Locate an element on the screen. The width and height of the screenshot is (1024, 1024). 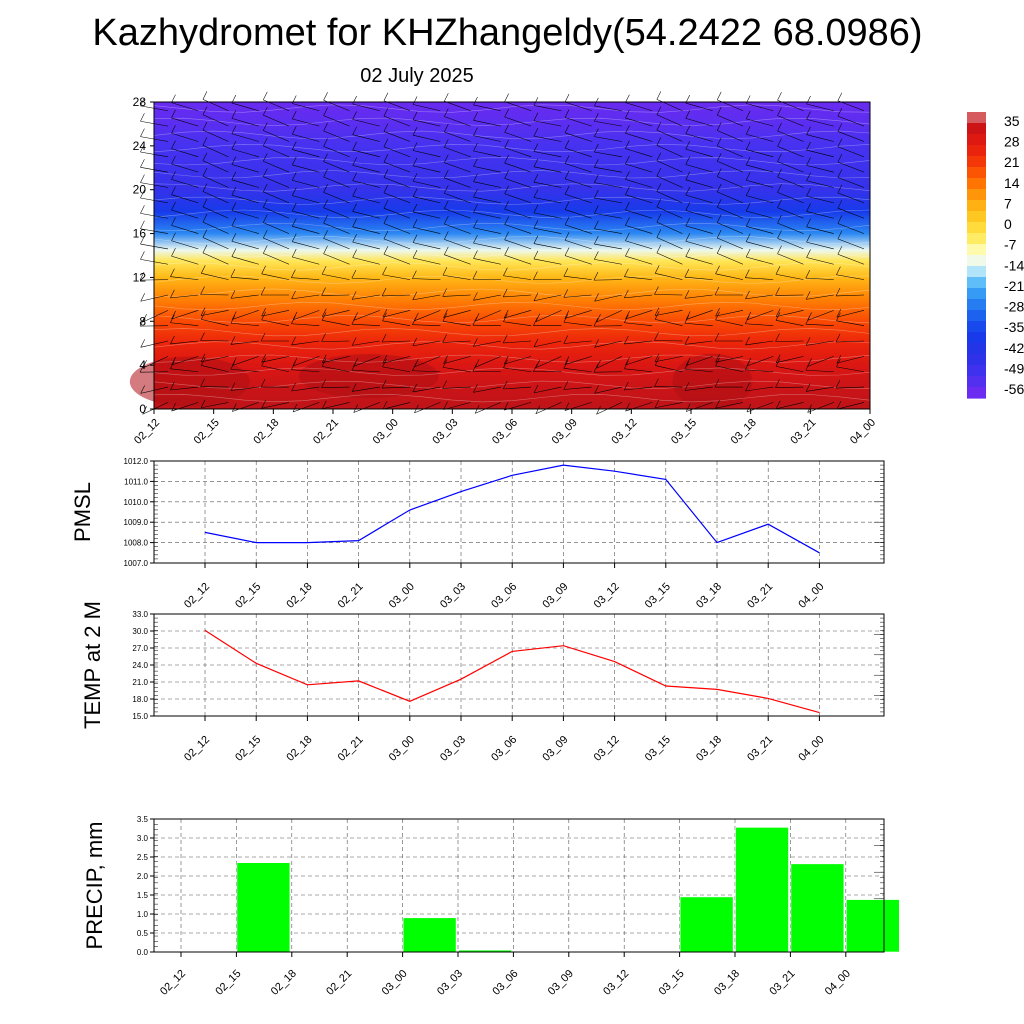
temp-x-tick-label: 02_12 is located at coordinates (197, 749).